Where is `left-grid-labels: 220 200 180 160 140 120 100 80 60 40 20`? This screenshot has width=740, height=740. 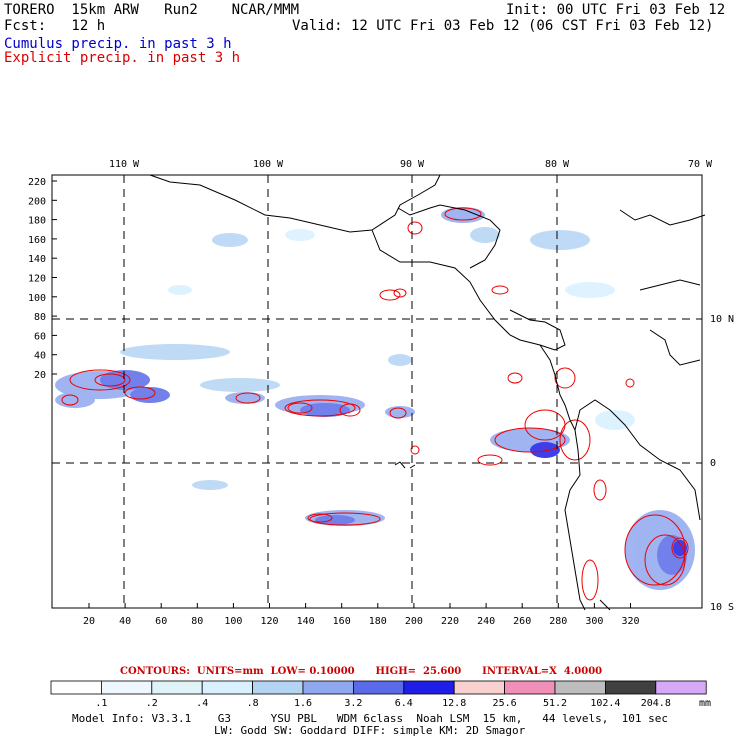
left-grid-labels: 220 200 180 160 140 120 100 80 60 40 20 is located at coordinates (37, 279).